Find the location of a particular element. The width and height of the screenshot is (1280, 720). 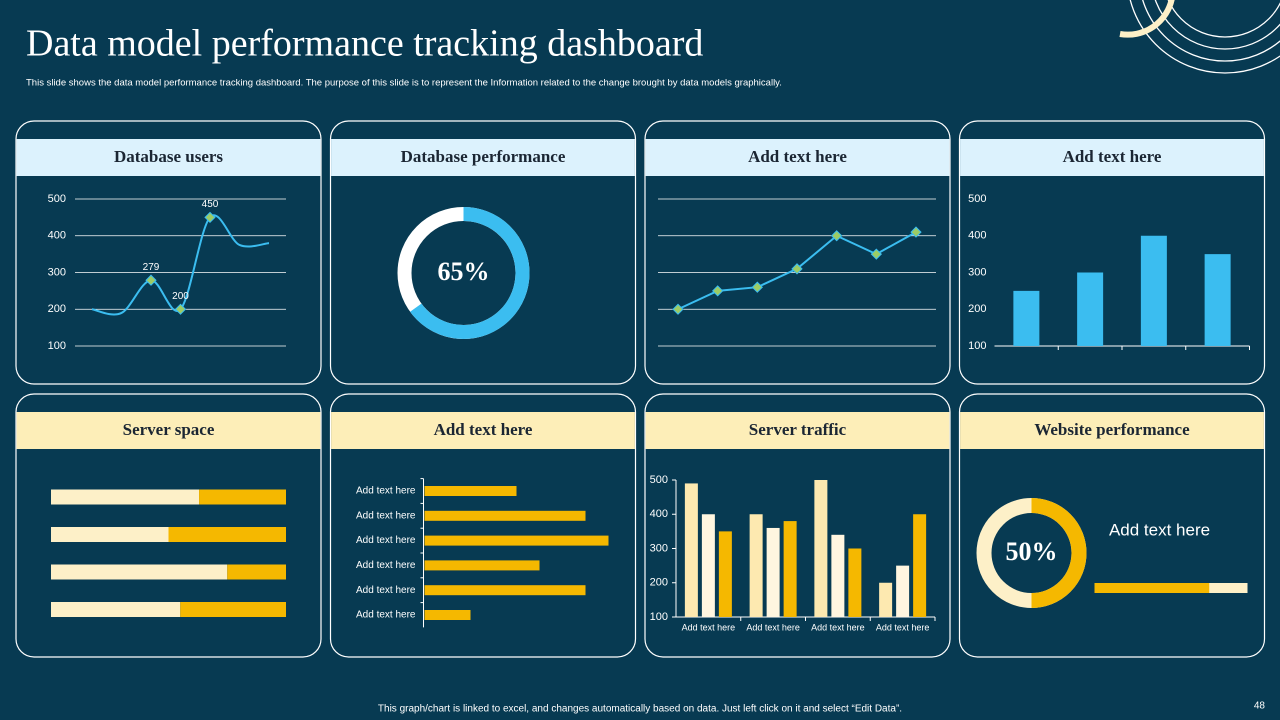

panel-title: Database performance is located at coordinates (483, 156).